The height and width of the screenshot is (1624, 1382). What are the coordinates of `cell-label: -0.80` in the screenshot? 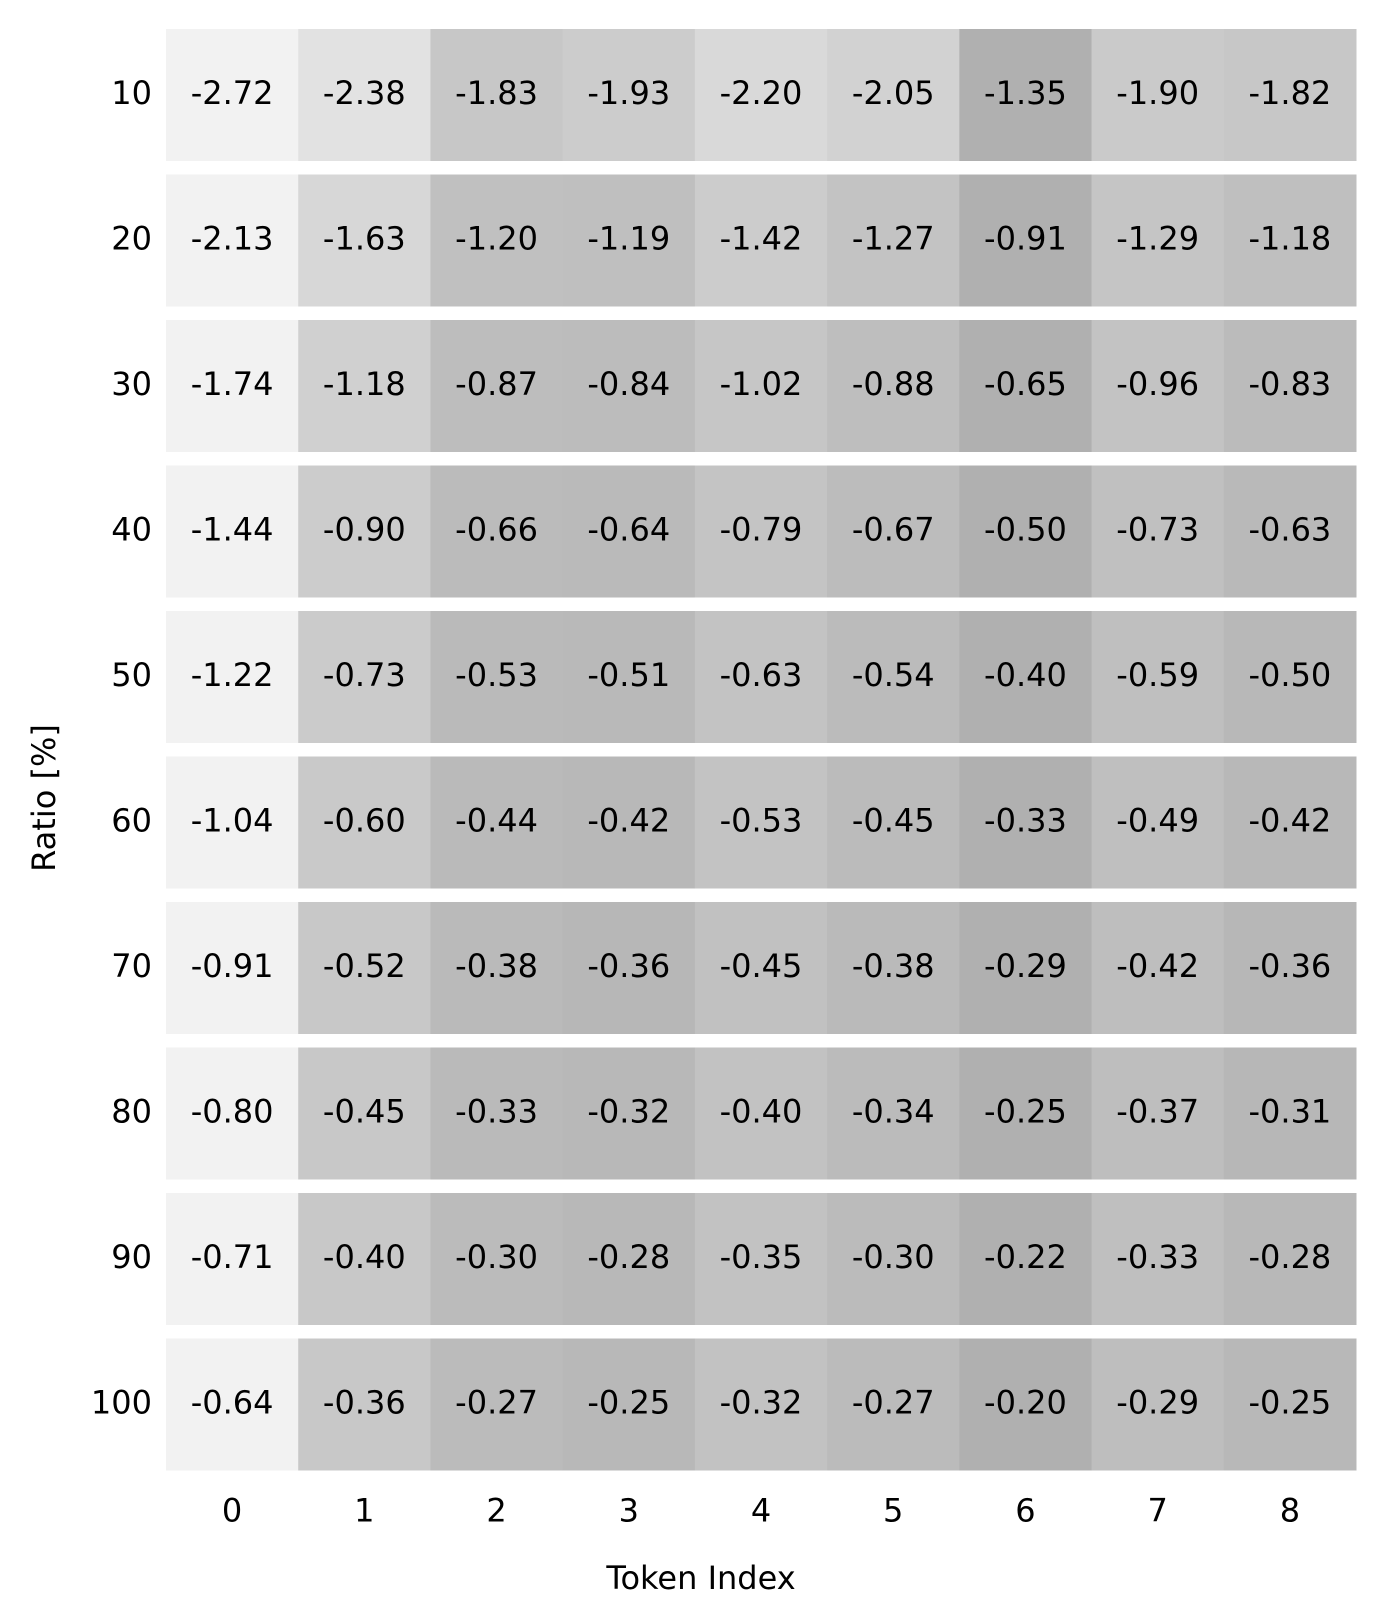 It's located at (232, 1112).